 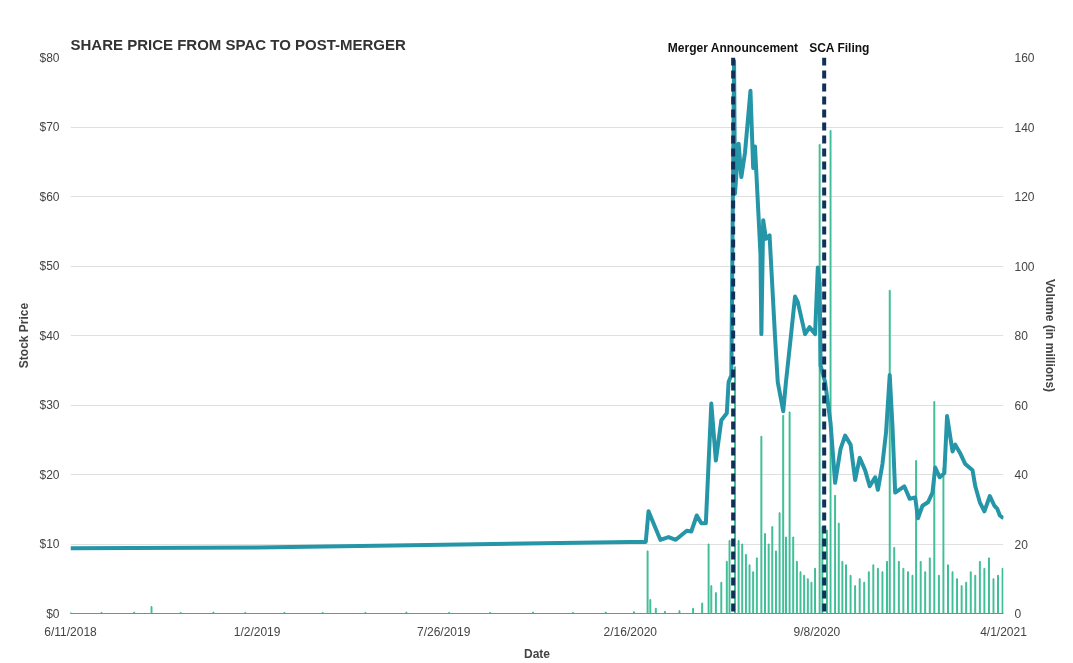 I want to click on y2-tick-label: 140, so click(x=1024, y=127).